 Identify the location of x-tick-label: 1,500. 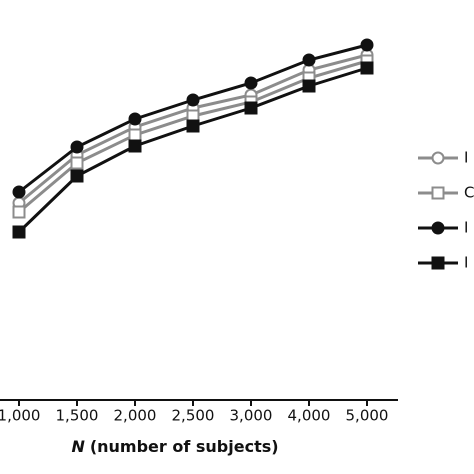
(77, 416).